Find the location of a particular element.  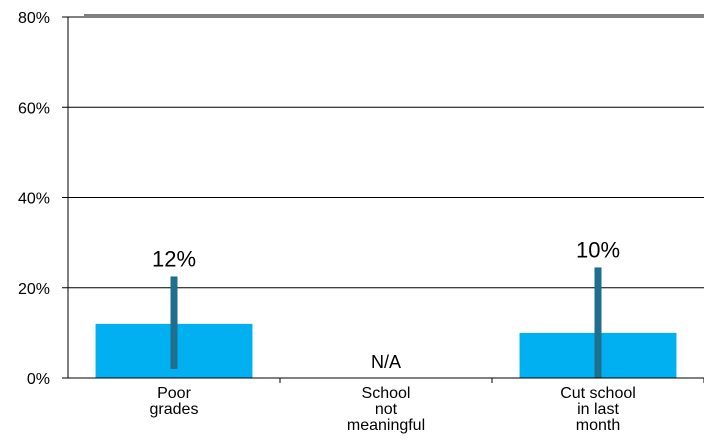

x-tick-label-line: in last is located at coordinates (598, 409).